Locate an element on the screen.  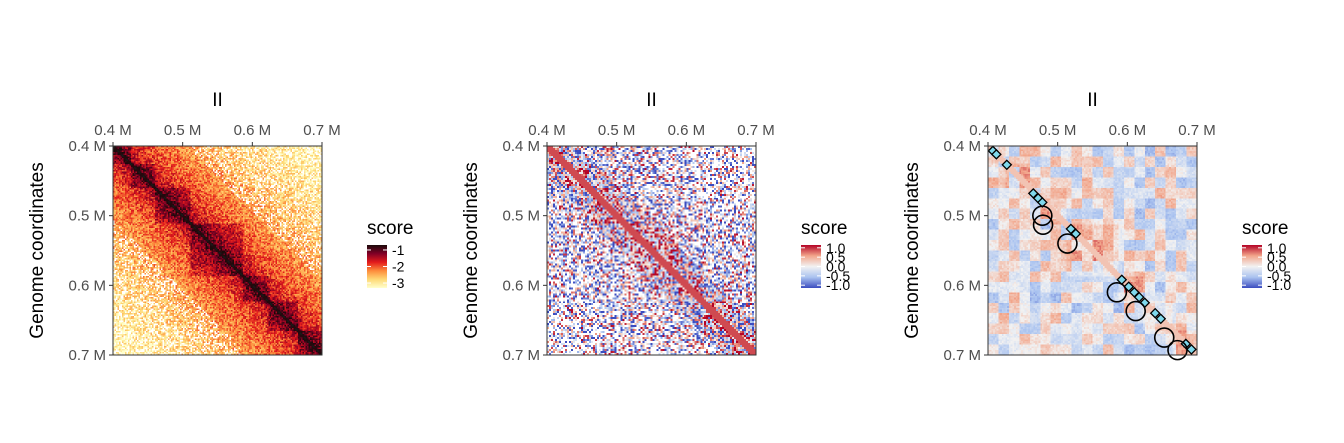
legend-tick-label: -2 is located at coordinates (398, 267).